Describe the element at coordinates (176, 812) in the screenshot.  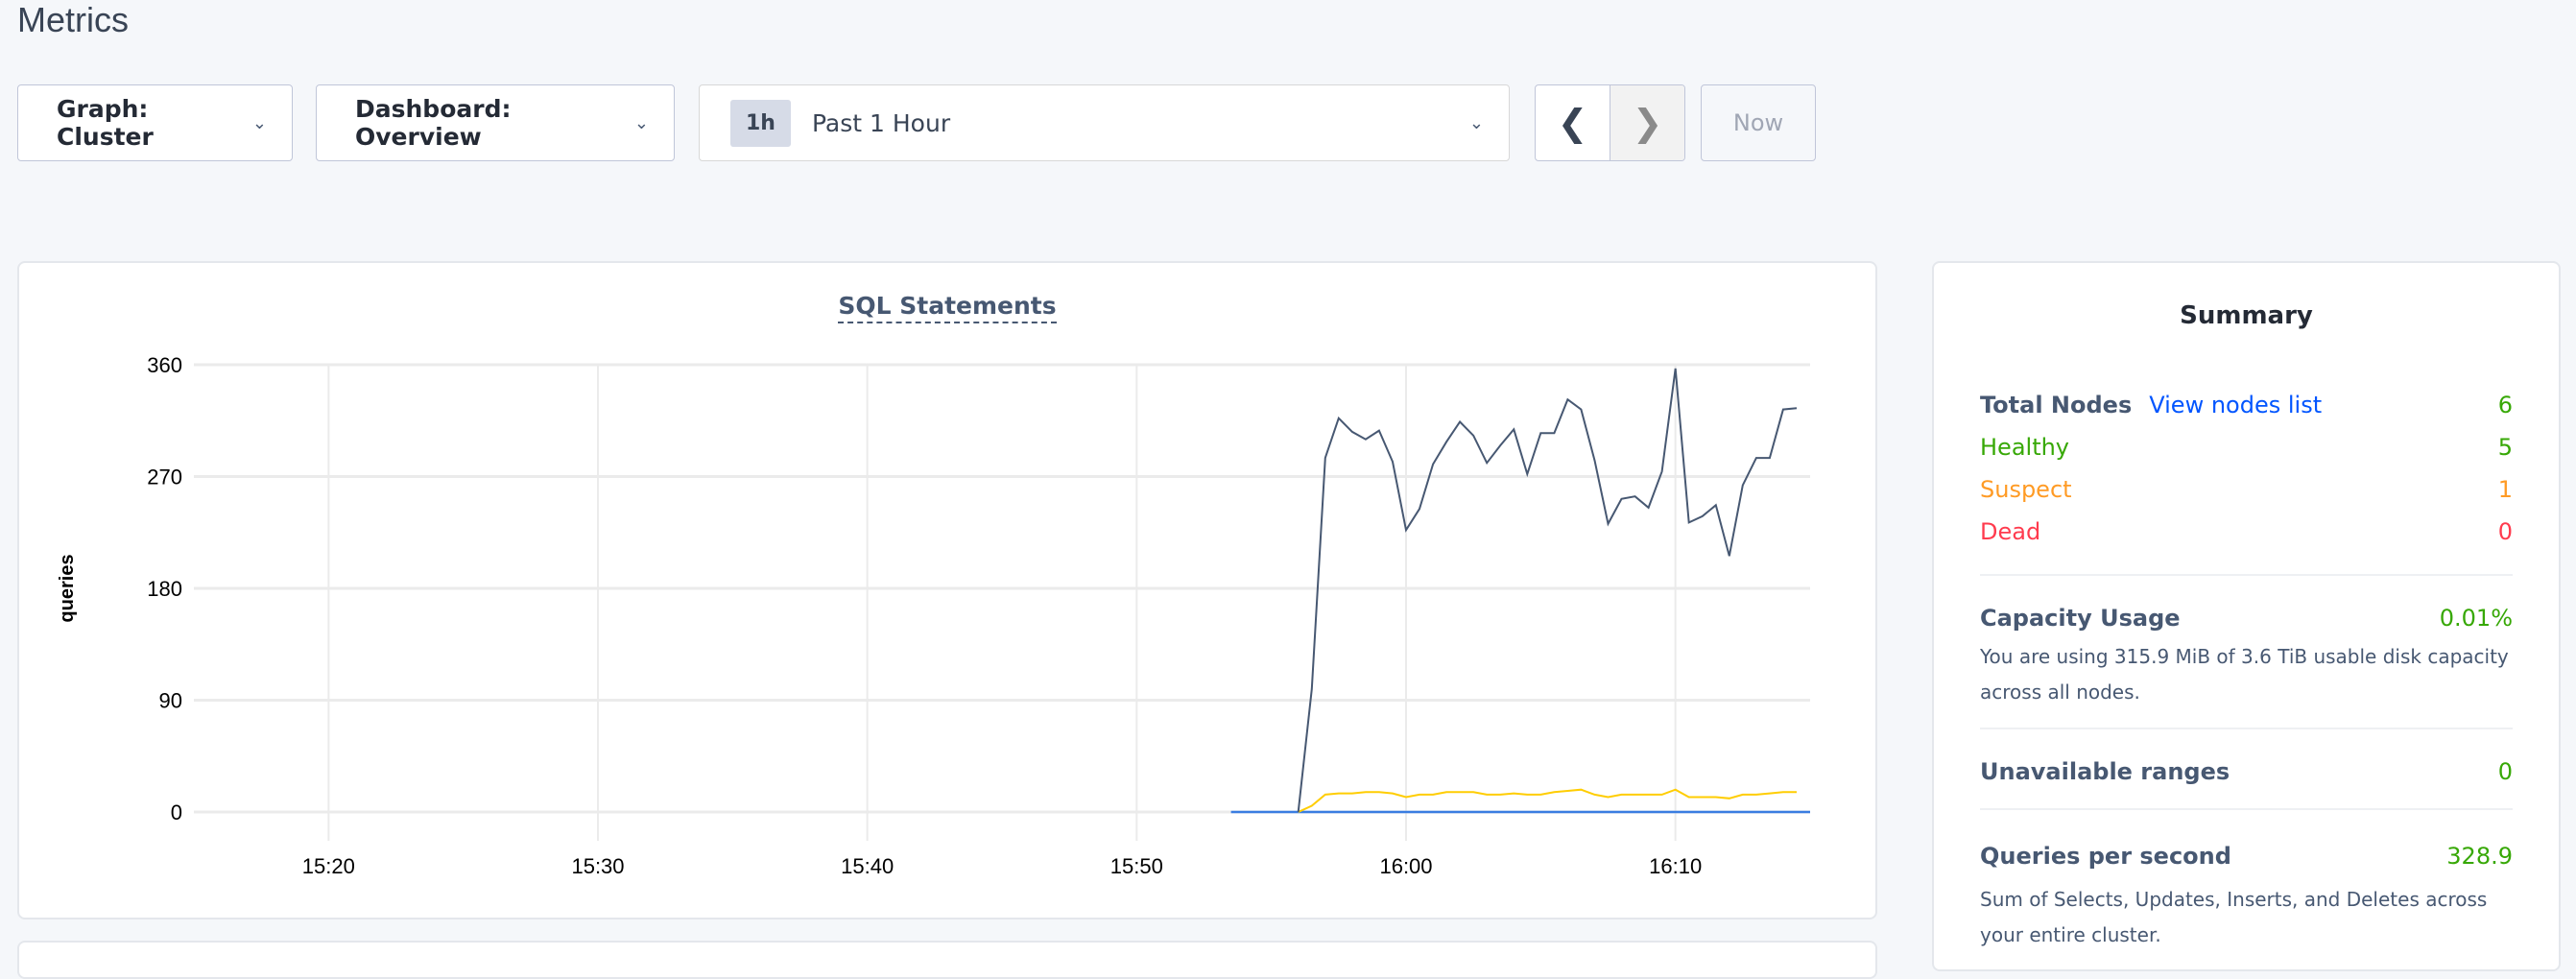
I see `y-tick-label: 0` at that location.